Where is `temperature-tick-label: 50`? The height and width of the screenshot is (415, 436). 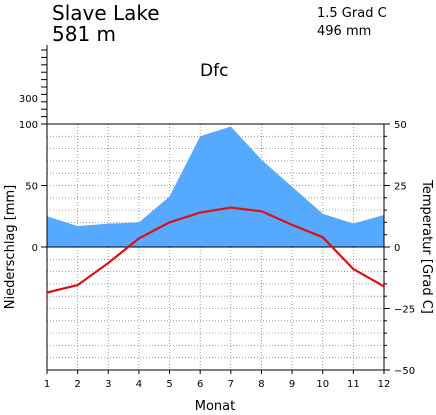 temperature-tick-label: 50 is located at coordinates (400, 125).